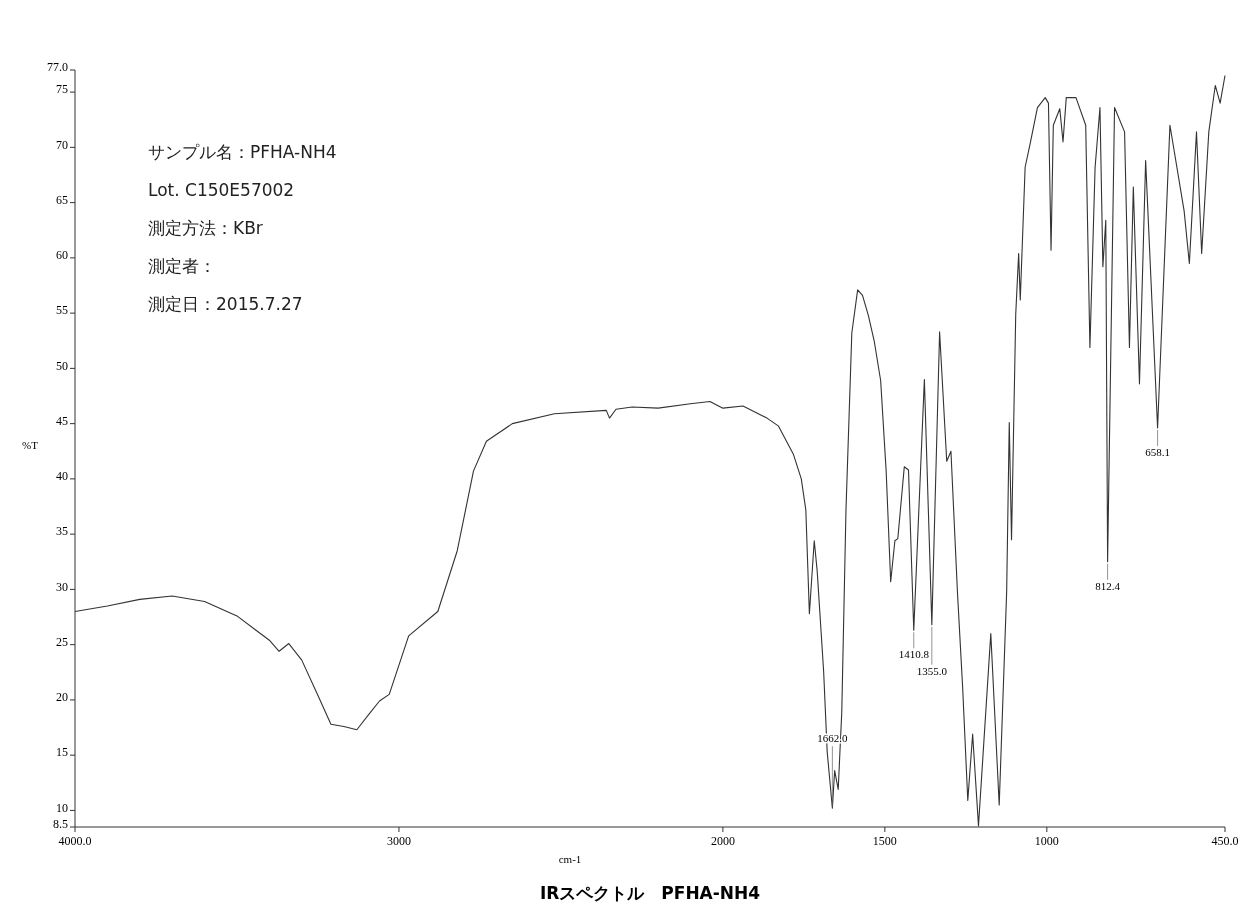  I want to click on y-tick-label: 30, so click(62, 586).